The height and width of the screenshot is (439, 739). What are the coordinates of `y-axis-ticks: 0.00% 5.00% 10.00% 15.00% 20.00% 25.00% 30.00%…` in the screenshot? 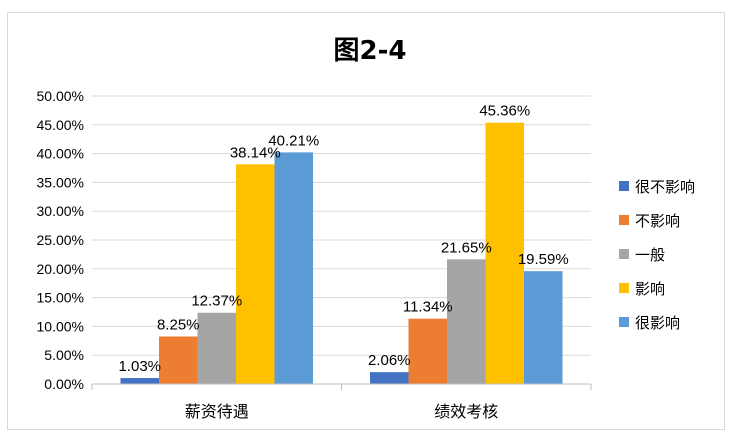 It's located at (60, 240).